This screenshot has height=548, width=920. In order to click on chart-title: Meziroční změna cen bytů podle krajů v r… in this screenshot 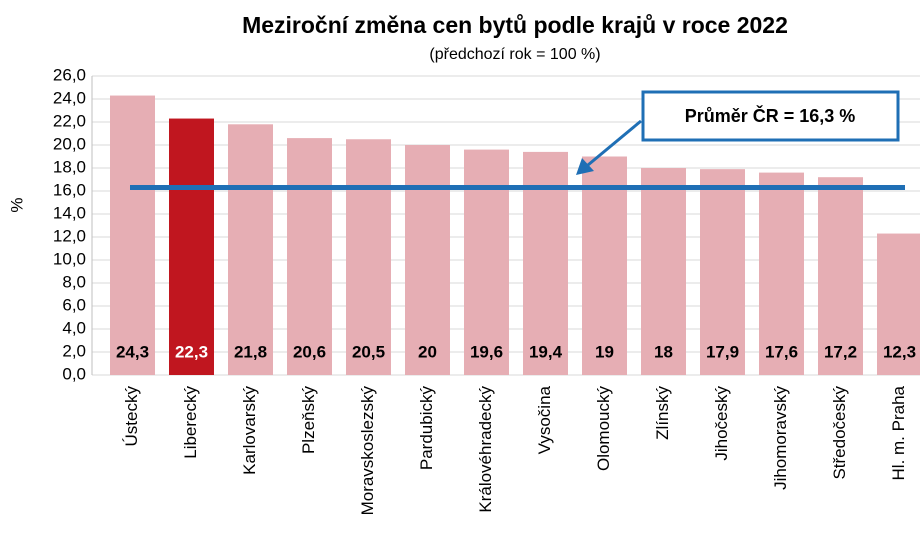, I will do `click(515, 25)`.